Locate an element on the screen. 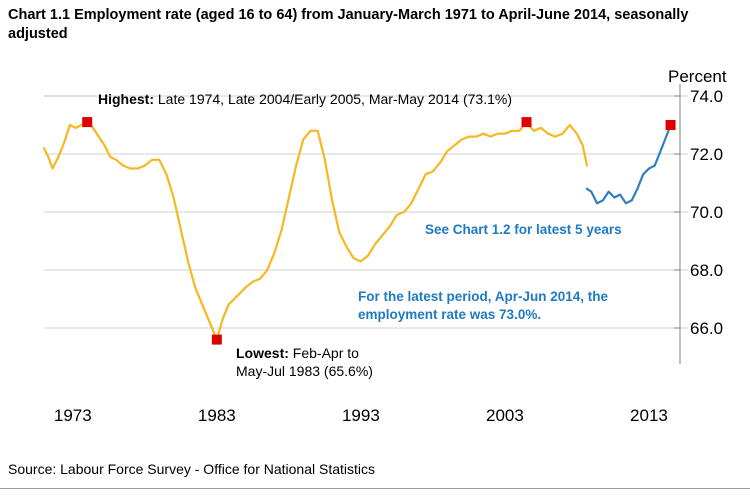 This screenshot has width=750, height=497. y-axis-label: Percent is located at coordinates (697, 76).